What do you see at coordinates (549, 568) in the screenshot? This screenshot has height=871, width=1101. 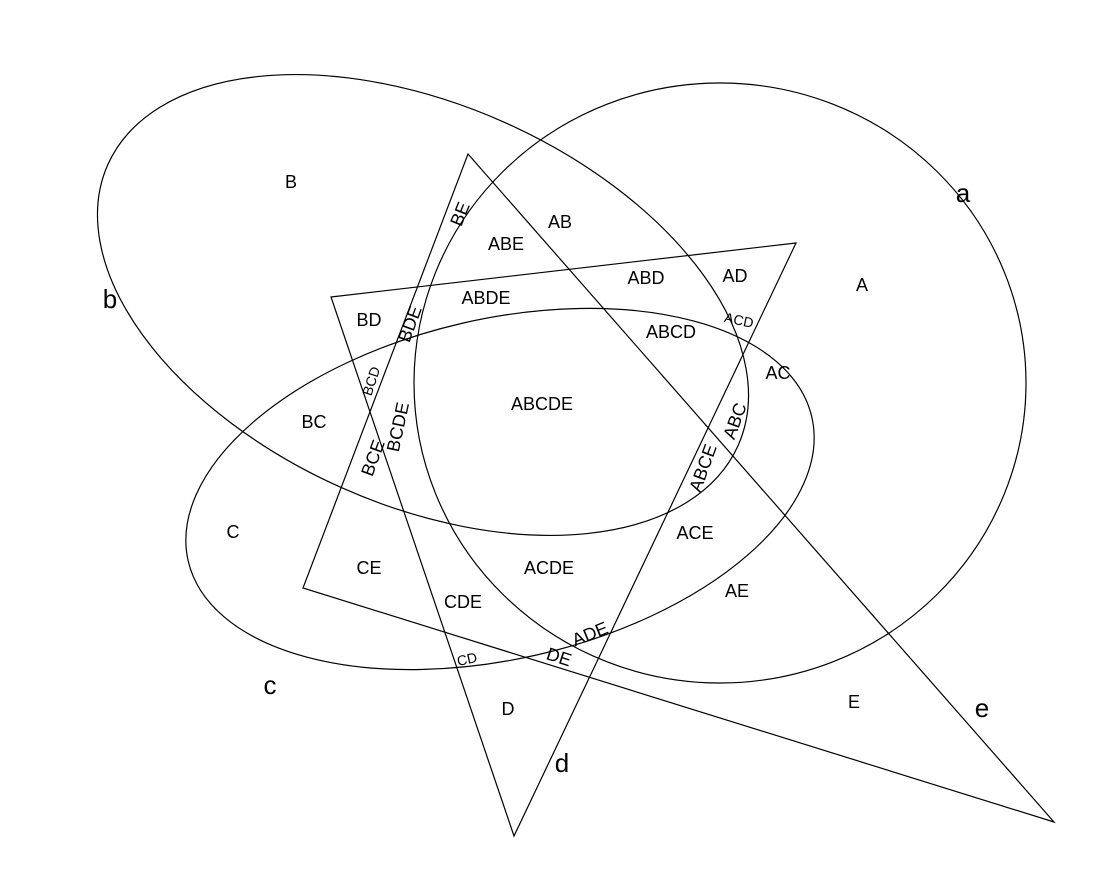 I see `region-ACDE: ACDE` at bounding box center [549, 568].